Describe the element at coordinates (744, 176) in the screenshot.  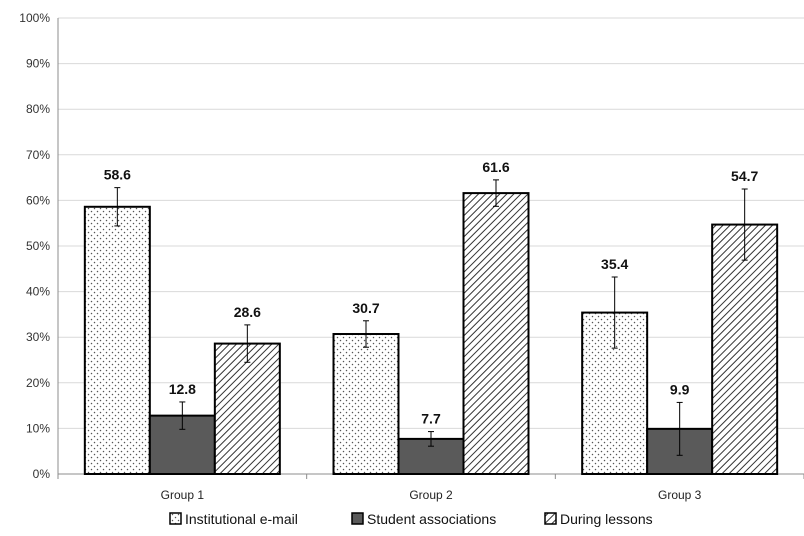
I see `data-label: 54.7` at that location.